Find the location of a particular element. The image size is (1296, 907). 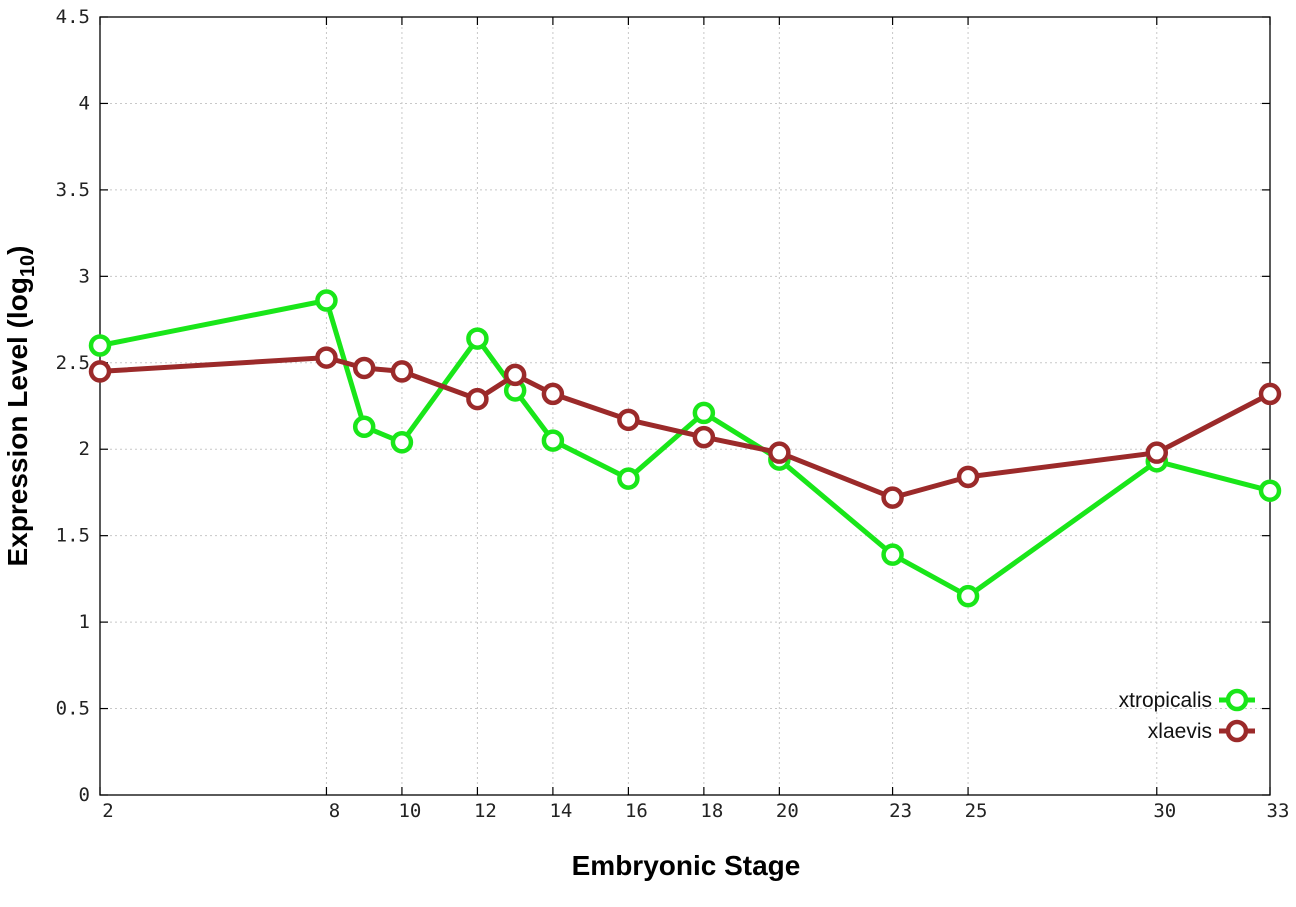

y-axis-title-main: Expression Level (log is located at coordinates (17, 421).